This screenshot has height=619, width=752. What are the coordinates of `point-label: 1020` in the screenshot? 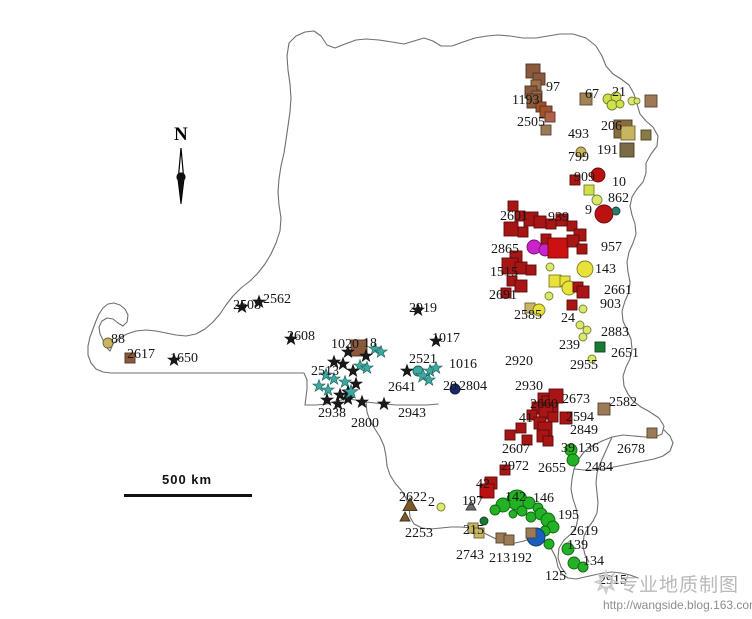 It's located at (345, 344).